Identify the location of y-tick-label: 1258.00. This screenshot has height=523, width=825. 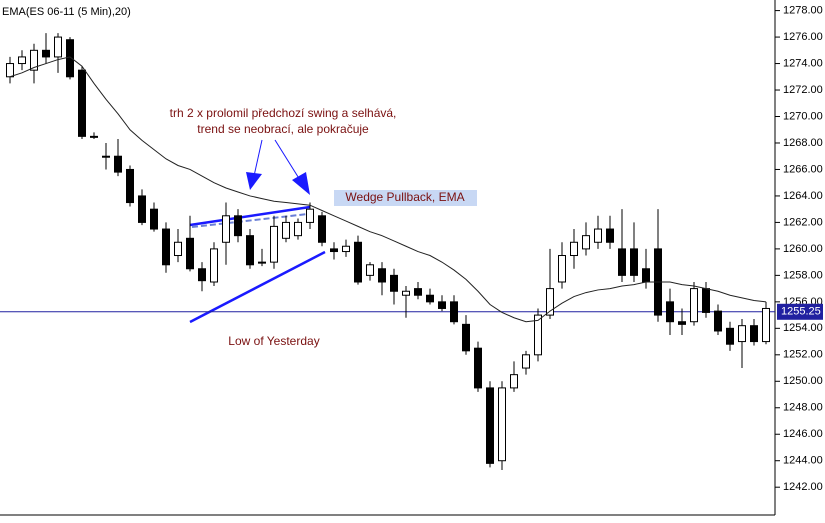
(803, 275).